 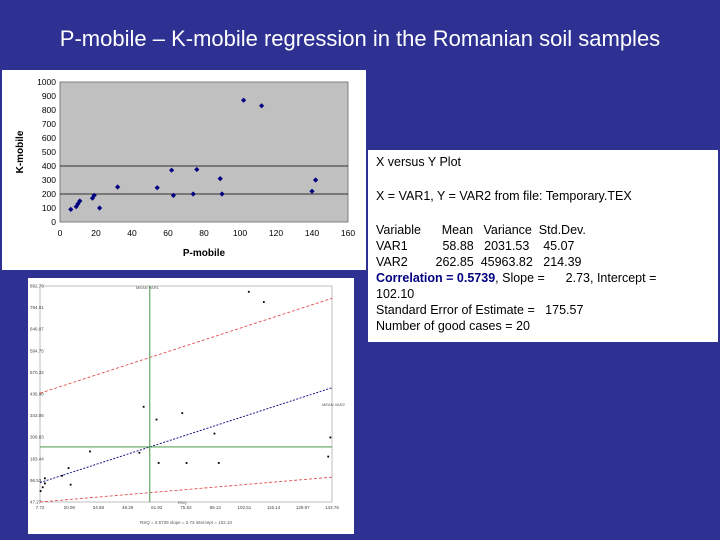 What do you see at coordinates (37, 372) in the screenshot?
I see `y-tick-label: 570.32` at bounding box center [37, 372].